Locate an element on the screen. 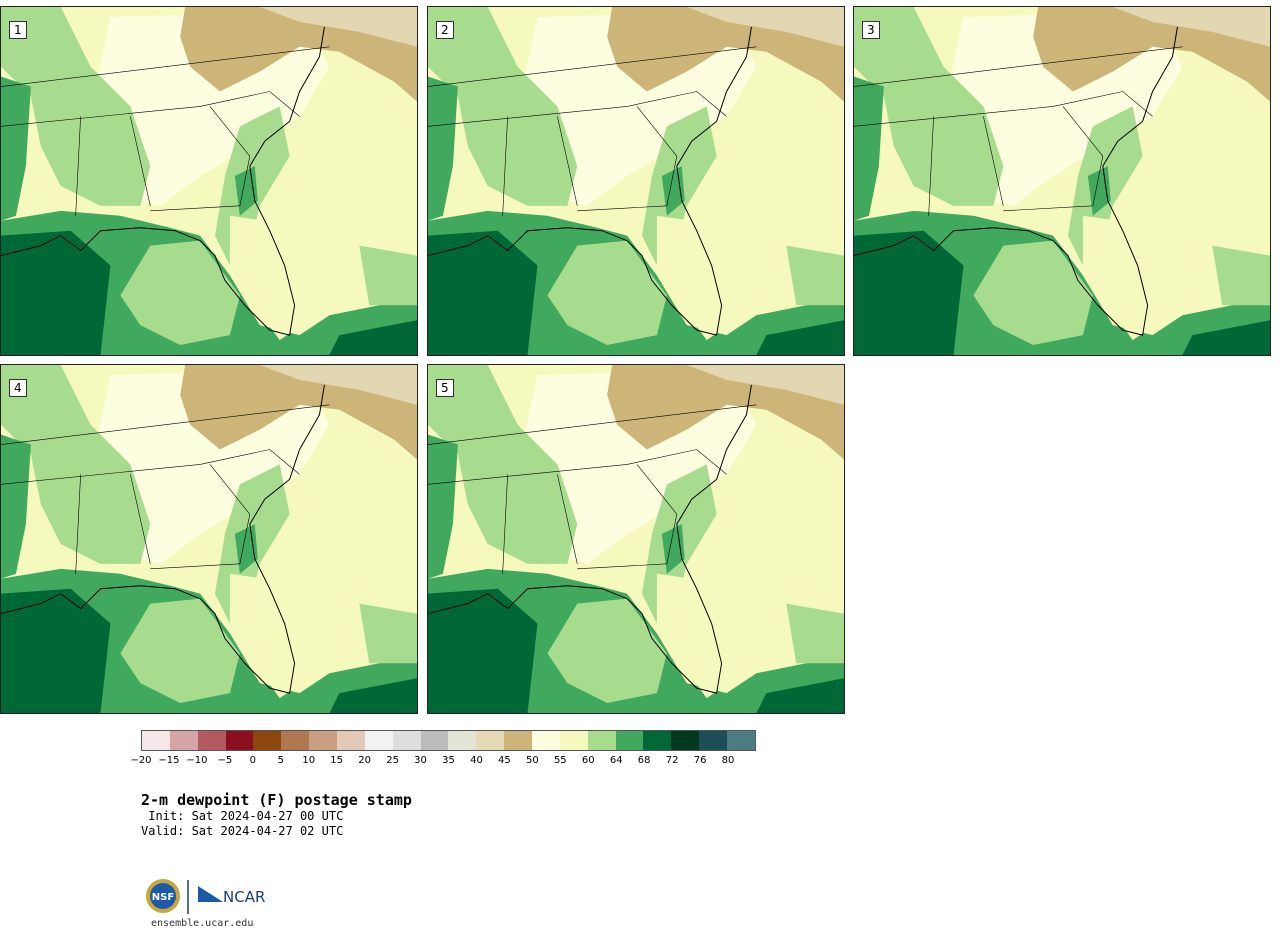 This screenshot has width=1280, height=936. valid-time: Valid: Sat 2024-04-27 02 UTC is located at coordinates (242, 831).